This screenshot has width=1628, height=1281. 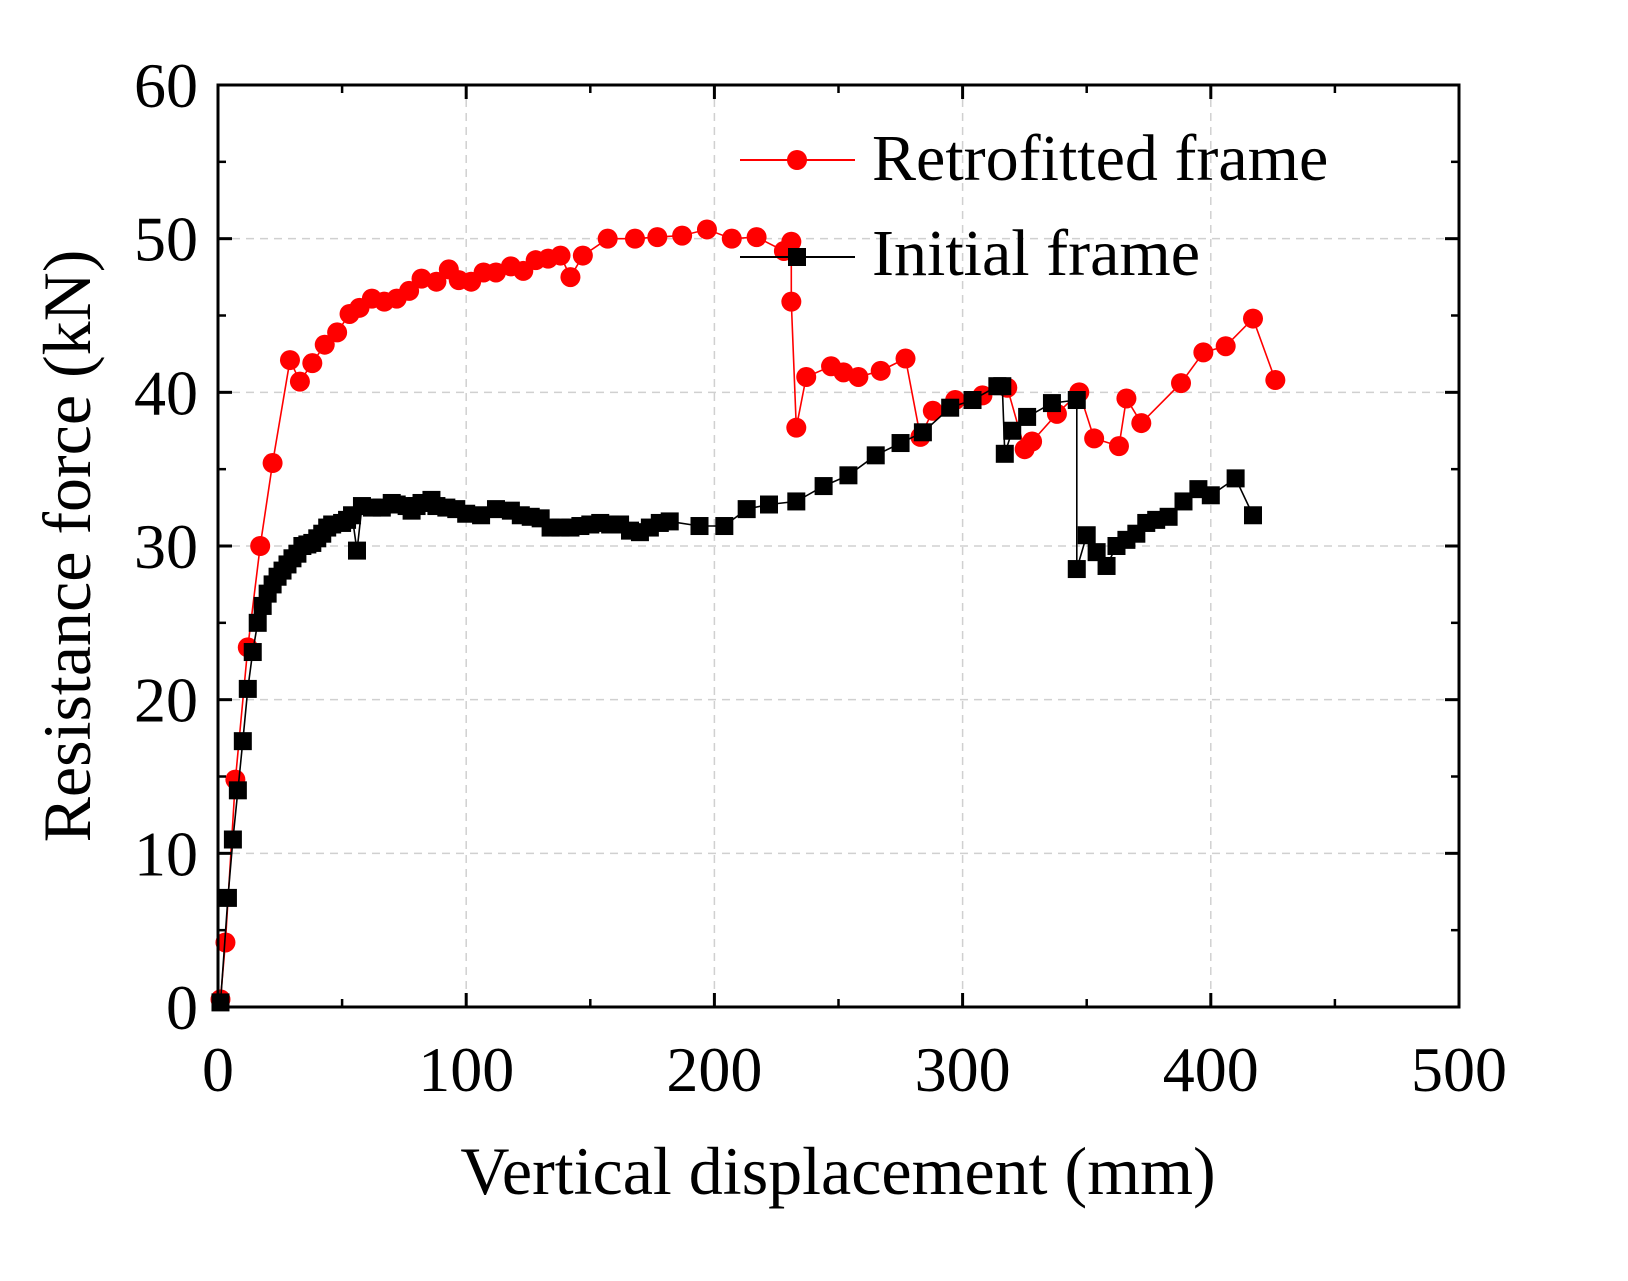 What do you see at coordinates (714, 1069) in the screenshot?
I see `x-tick-label: 200` at bounding box center [714, 1069].